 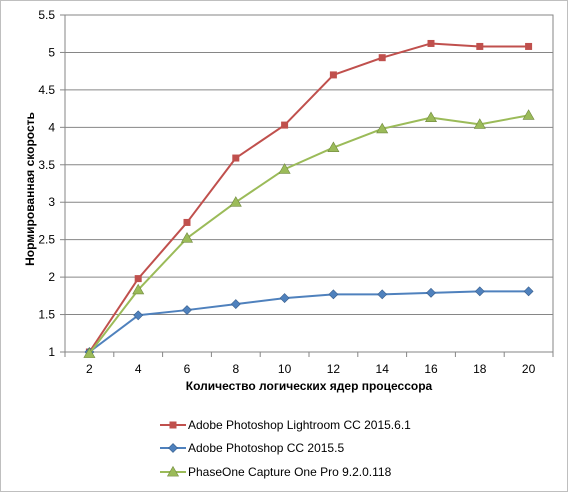 What do you see at coordinates (309, 386) in the screenshot?
I see `x-axis-title: Количество логических ядер процессора` at bounding box center [309, 386].